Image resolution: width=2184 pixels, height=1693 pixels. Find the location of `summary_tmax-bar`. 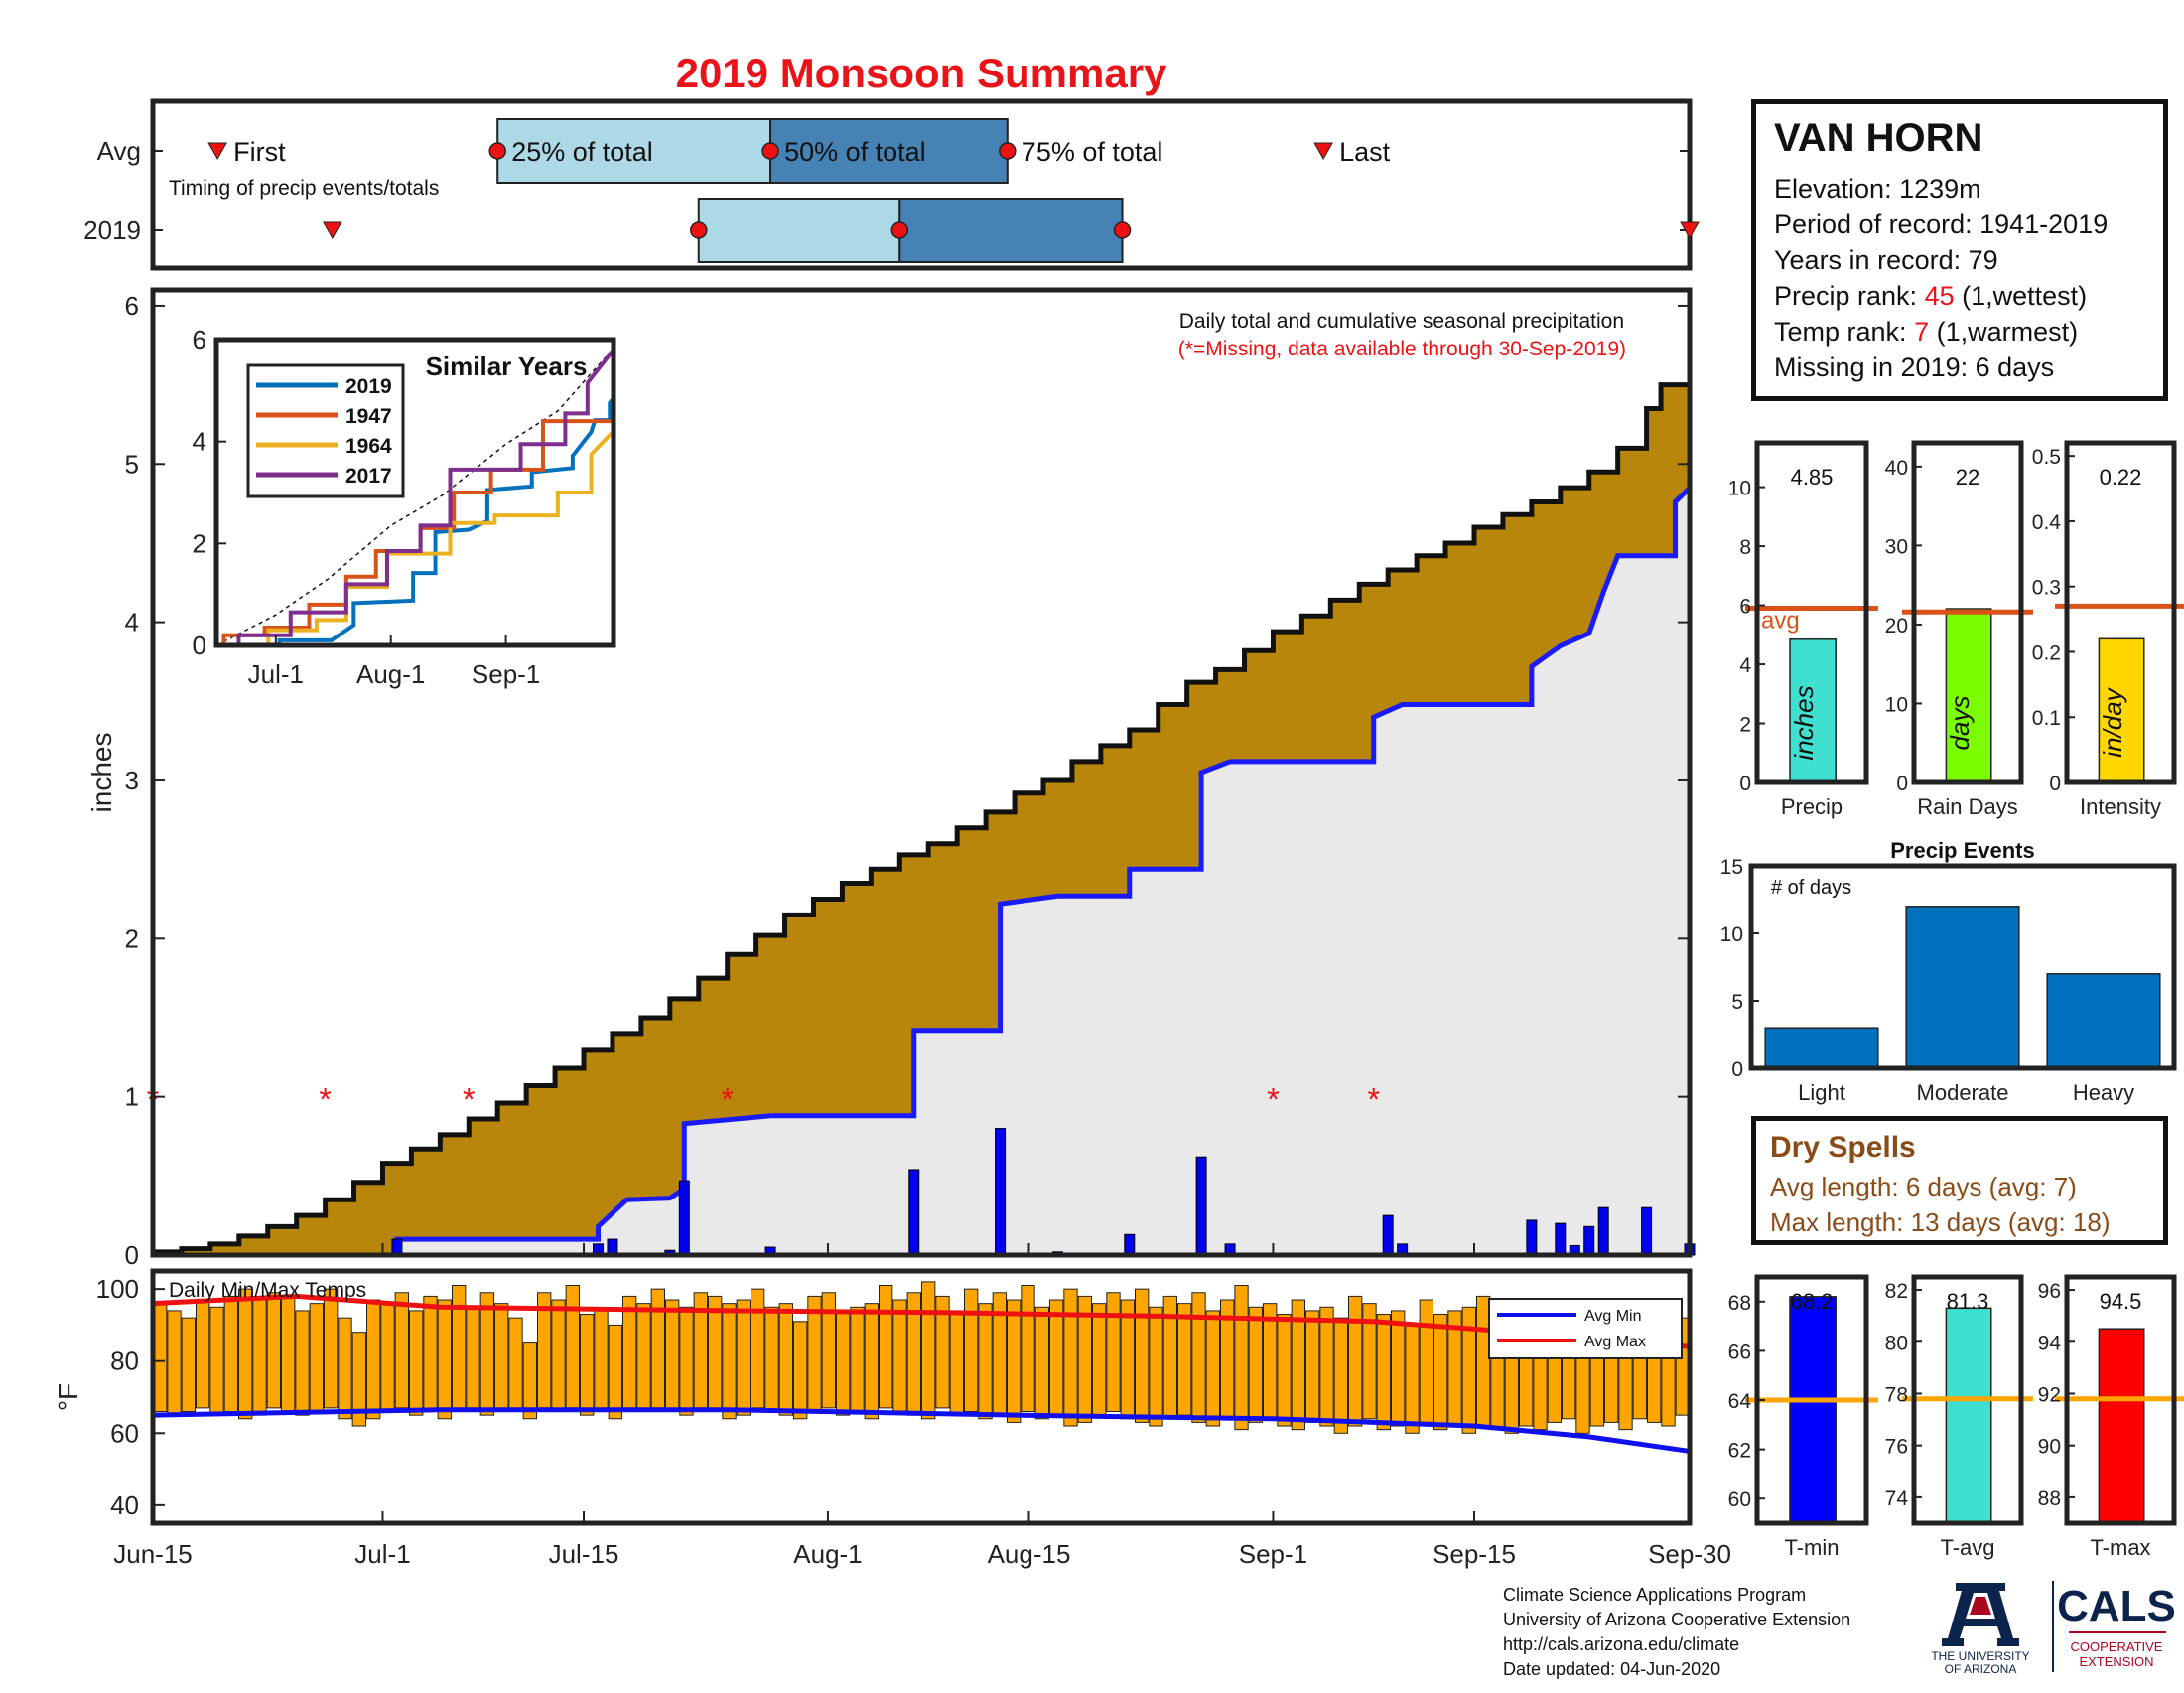

summary_tmax-bar is located at coordinates (2121, 1426).